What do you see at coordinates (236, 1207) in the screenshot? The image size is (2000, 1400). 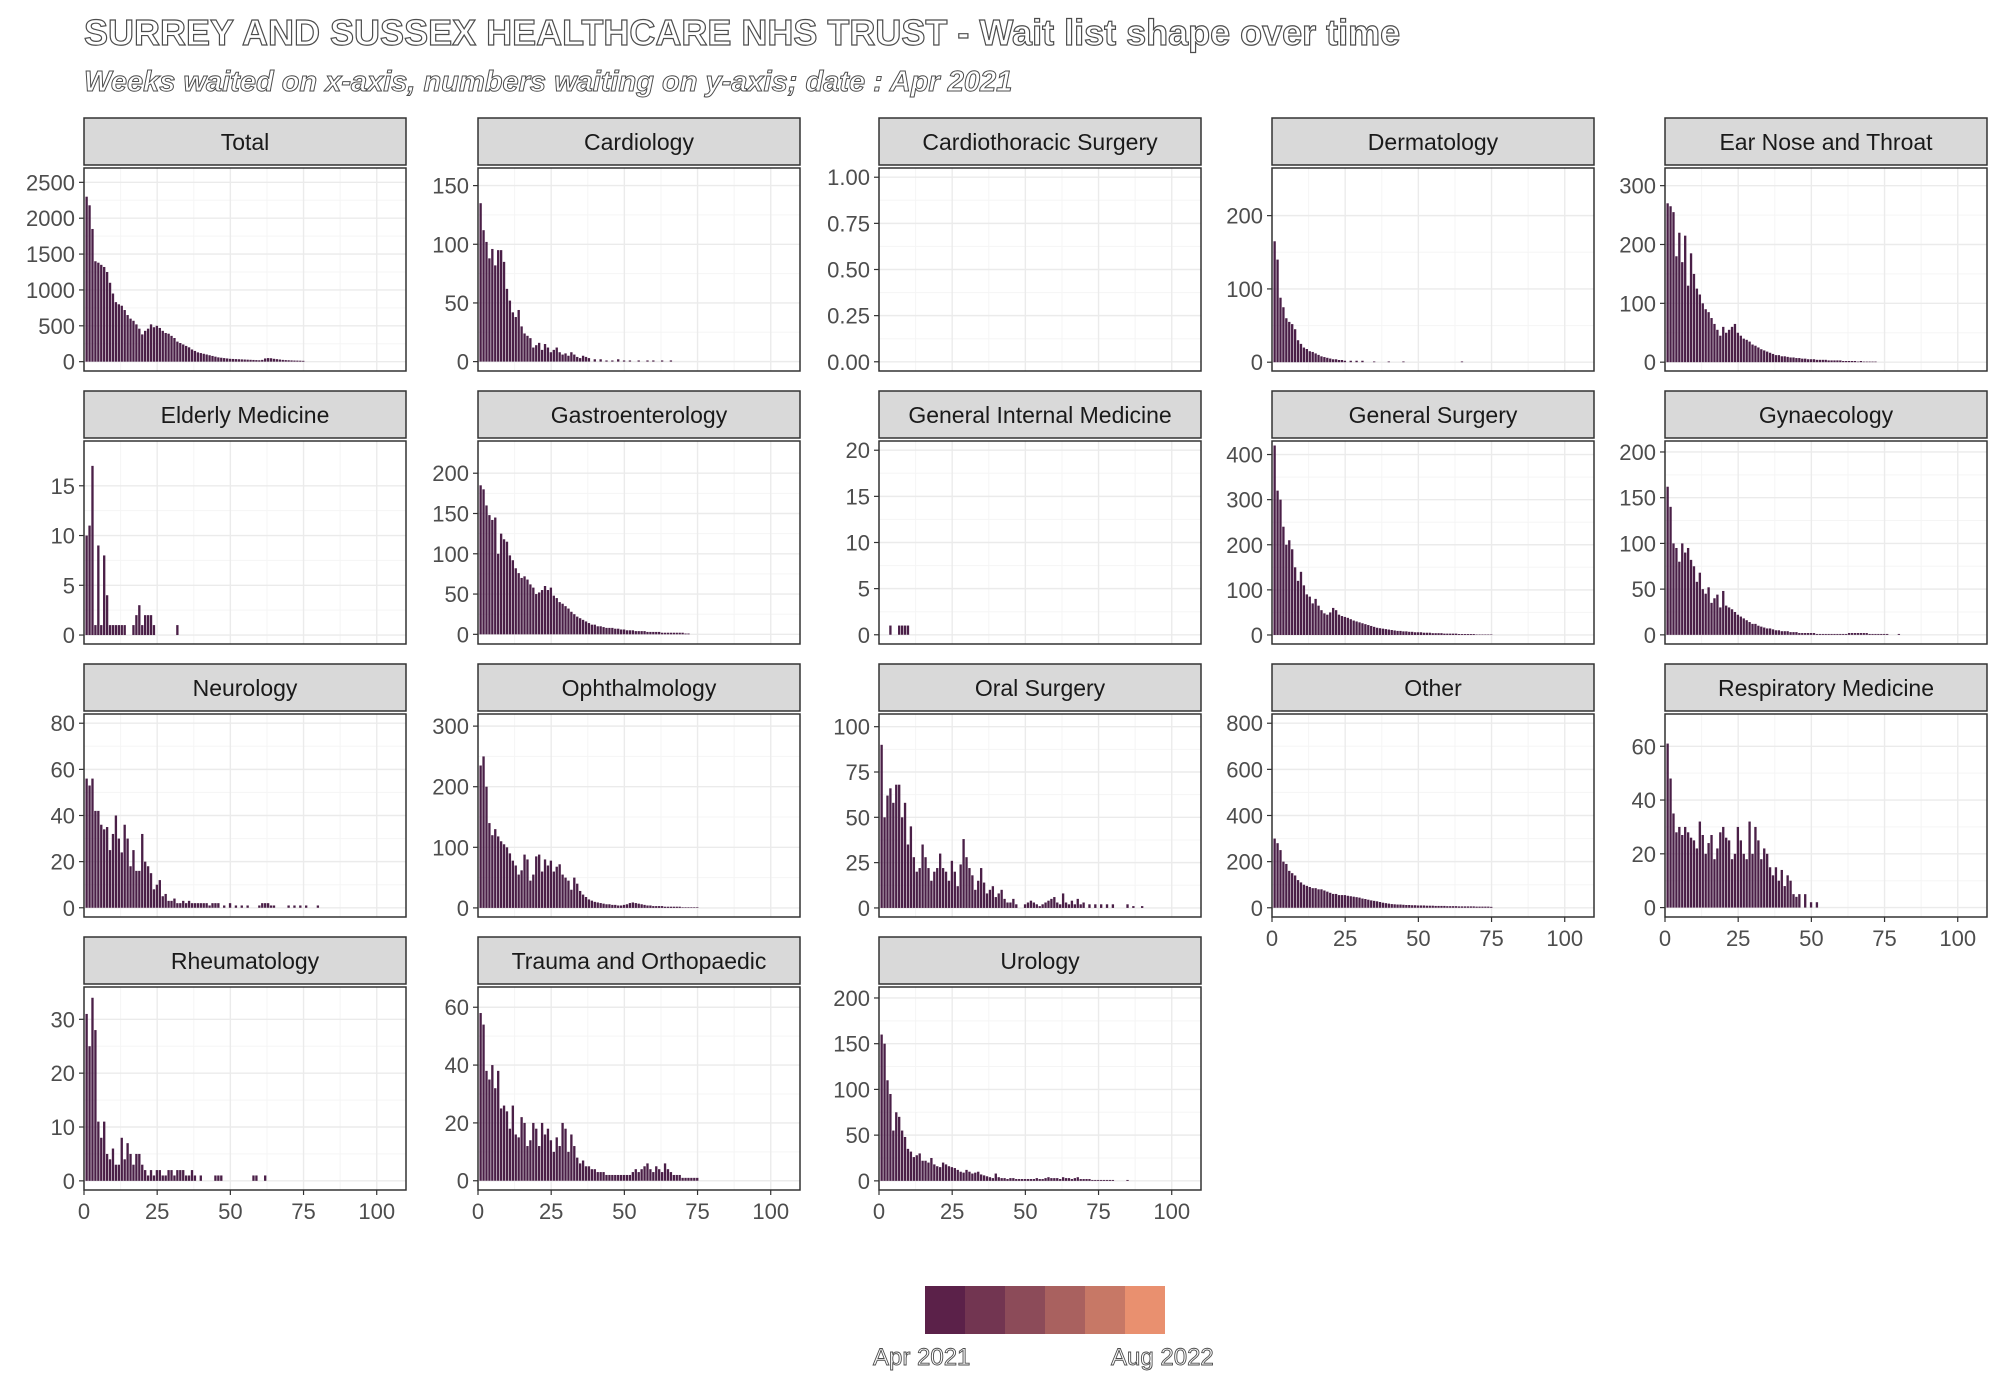 I see `x-axis: 0 25 50 75 100` at bounding box center [236, 1207].